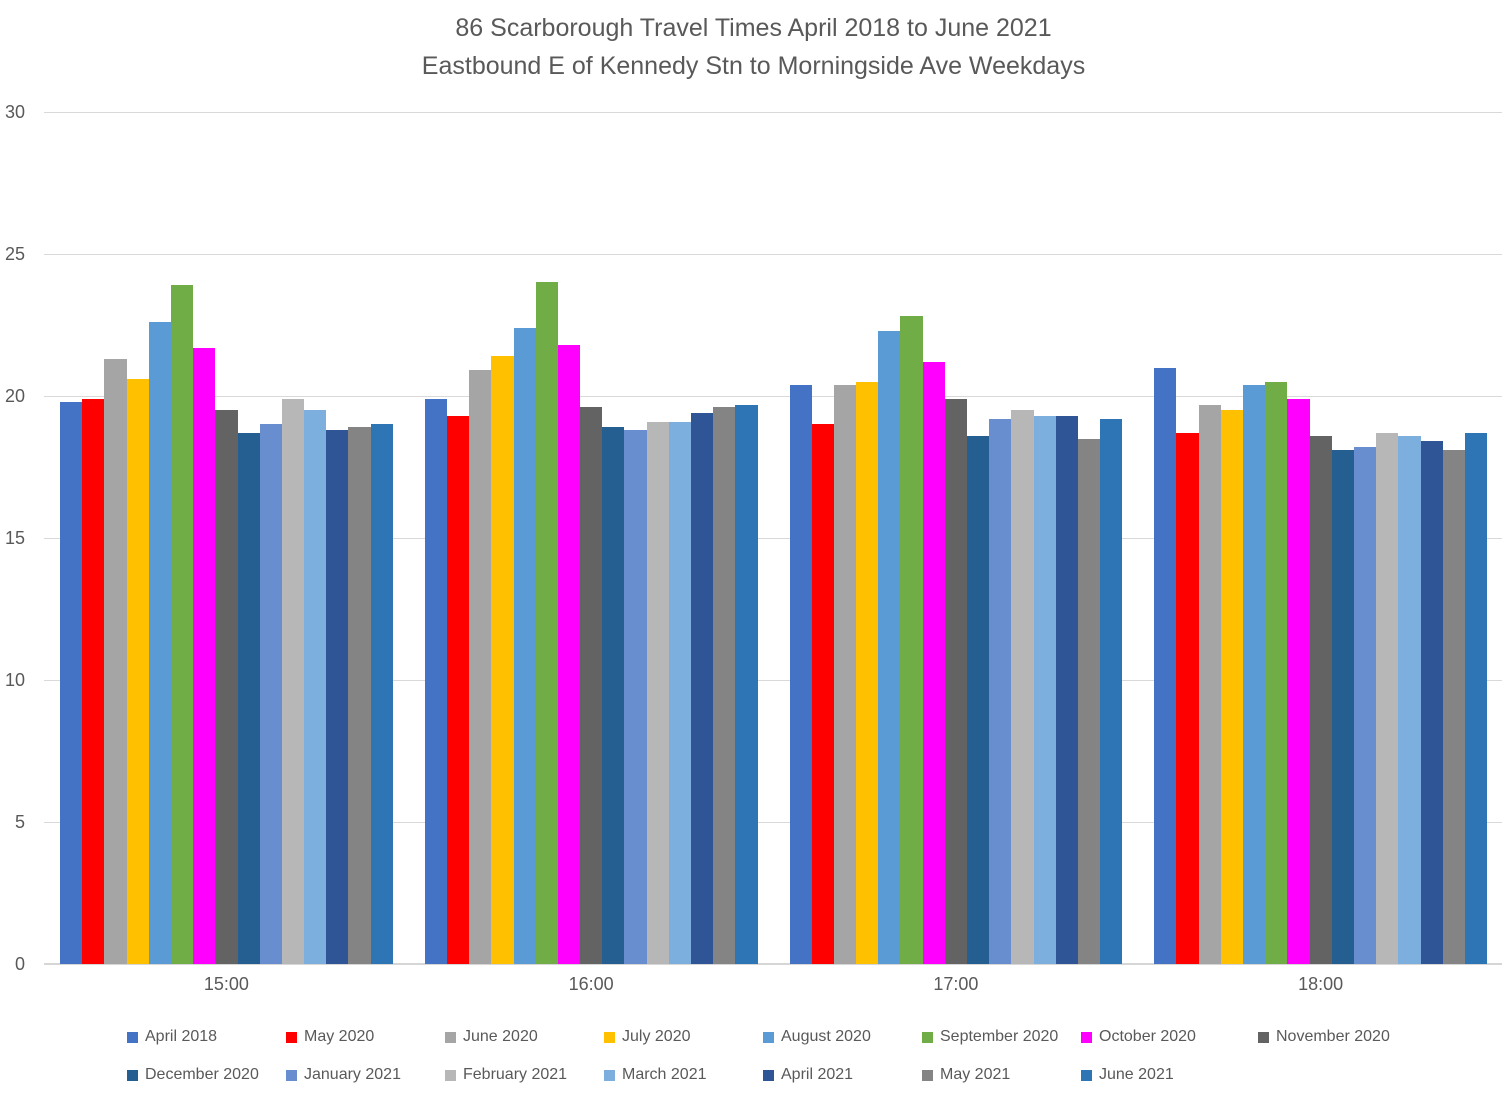 The image size is (1507, 1094). What do you see at coordinates (202, 1074) in the screenshot?
I see `legend-label: December 2020` at bounding box center [202, 1074].